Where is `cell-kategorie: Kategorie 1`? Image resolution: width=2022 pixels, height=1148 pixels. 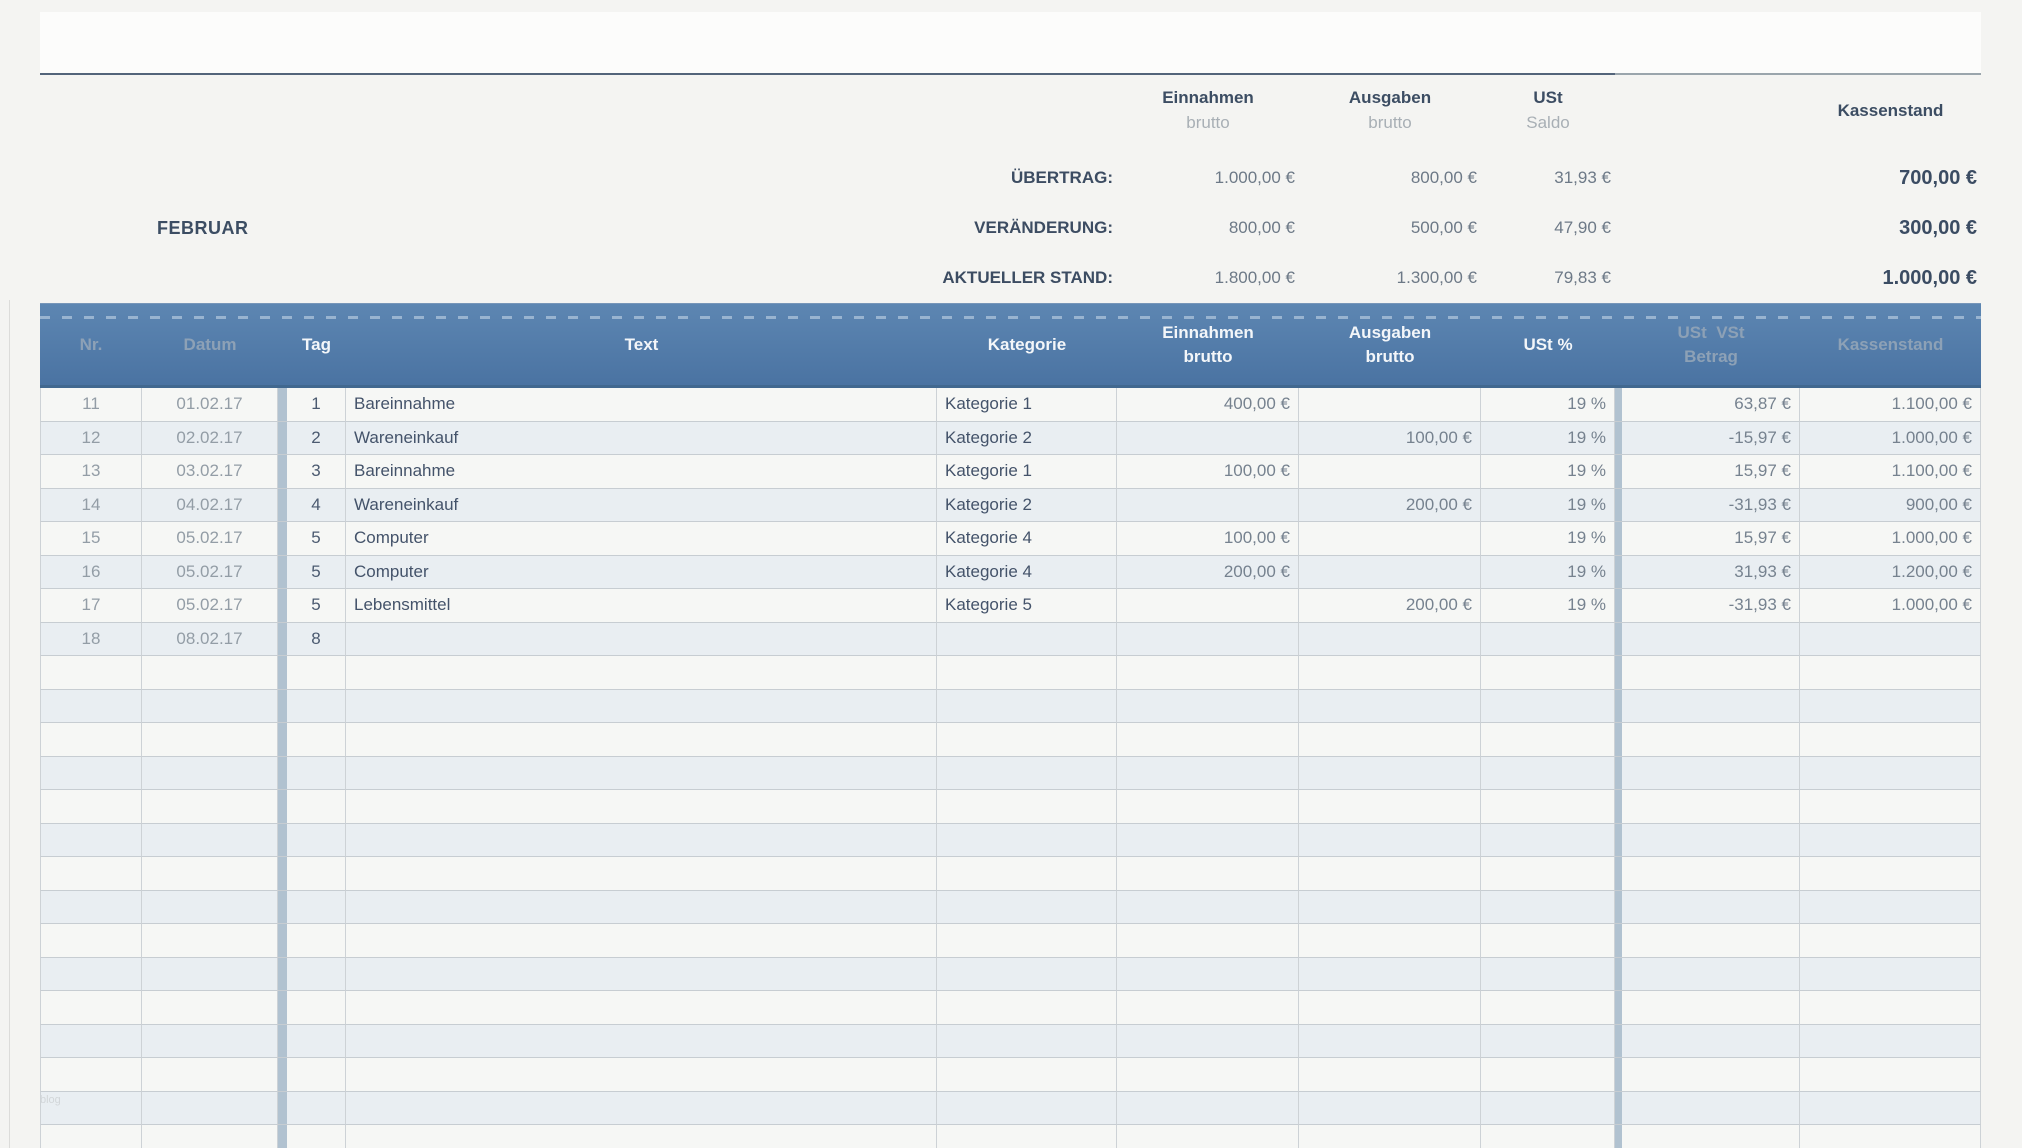
cell-kategorie: Kategorie 1 is located at coordinates (1027, 472).